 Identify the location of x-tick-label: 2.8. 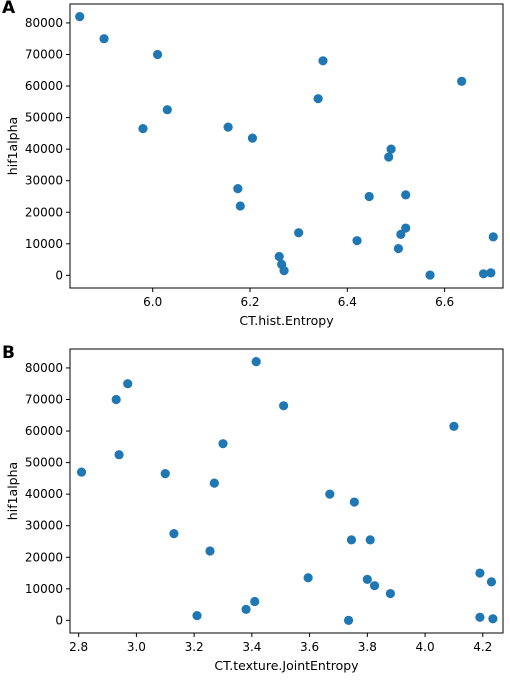
(78, 647).